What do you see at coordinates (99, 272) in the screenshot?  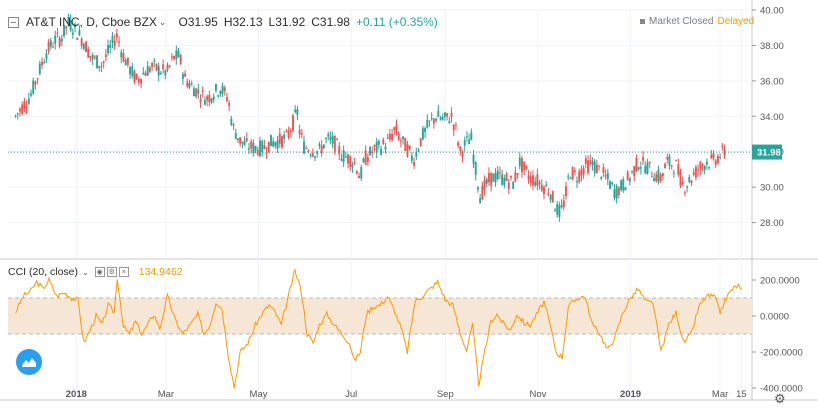 I see `eye-icon: ◉` at bounding box center [99, 272].